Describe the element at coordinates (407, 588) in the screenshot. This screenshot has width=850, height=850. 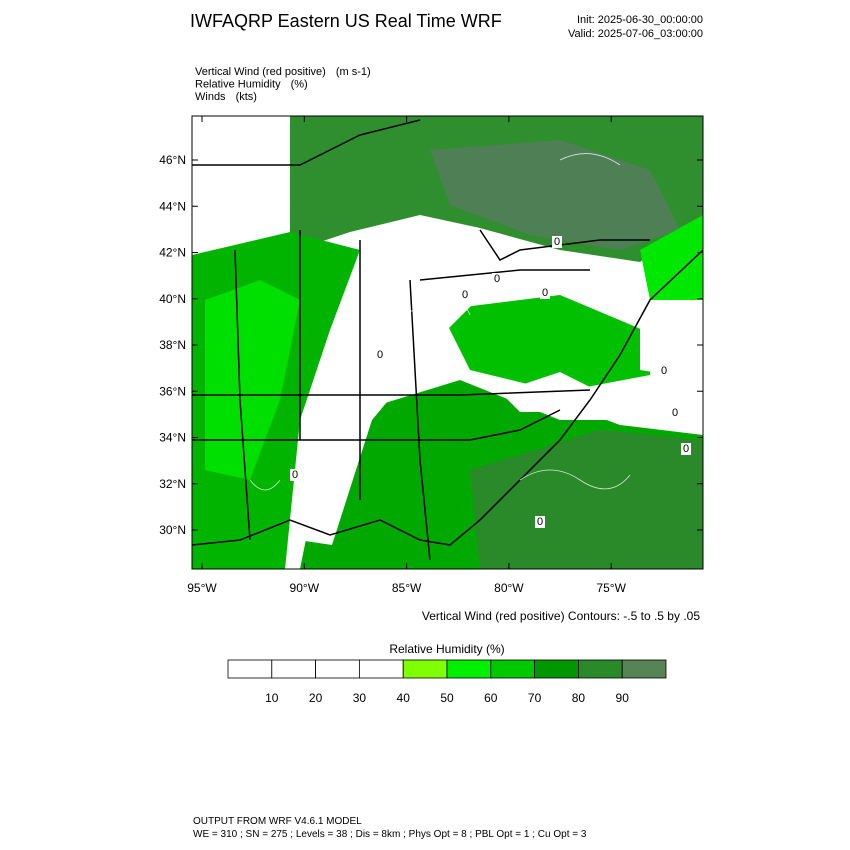
I see `lon-label: 85°W` at that location.